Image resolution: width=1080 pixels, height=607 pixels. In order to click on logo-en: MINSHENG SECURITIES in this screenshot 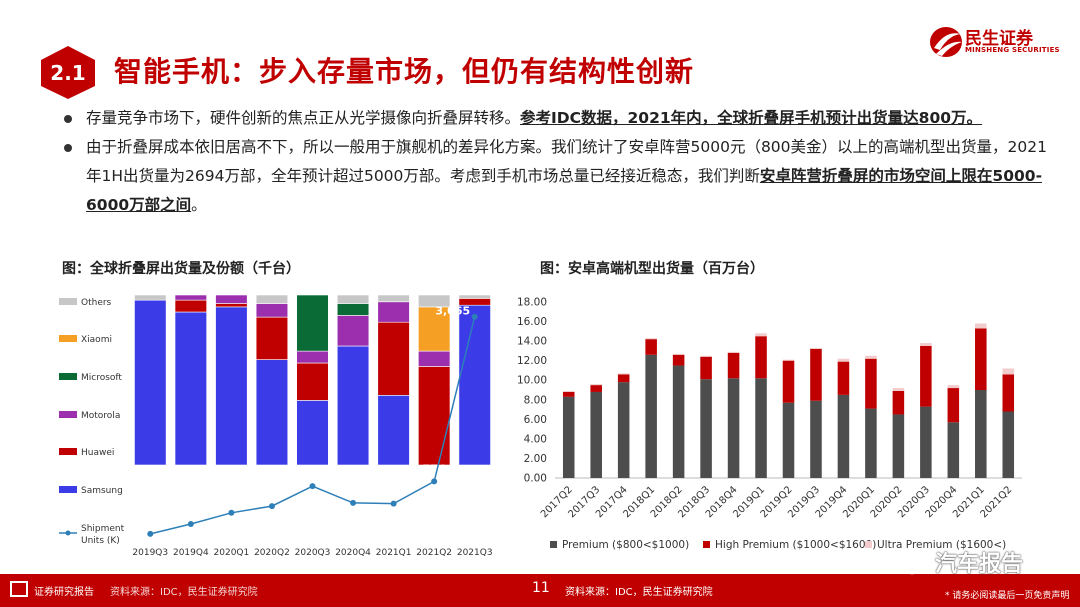, I will do `click(1012, 50)`.